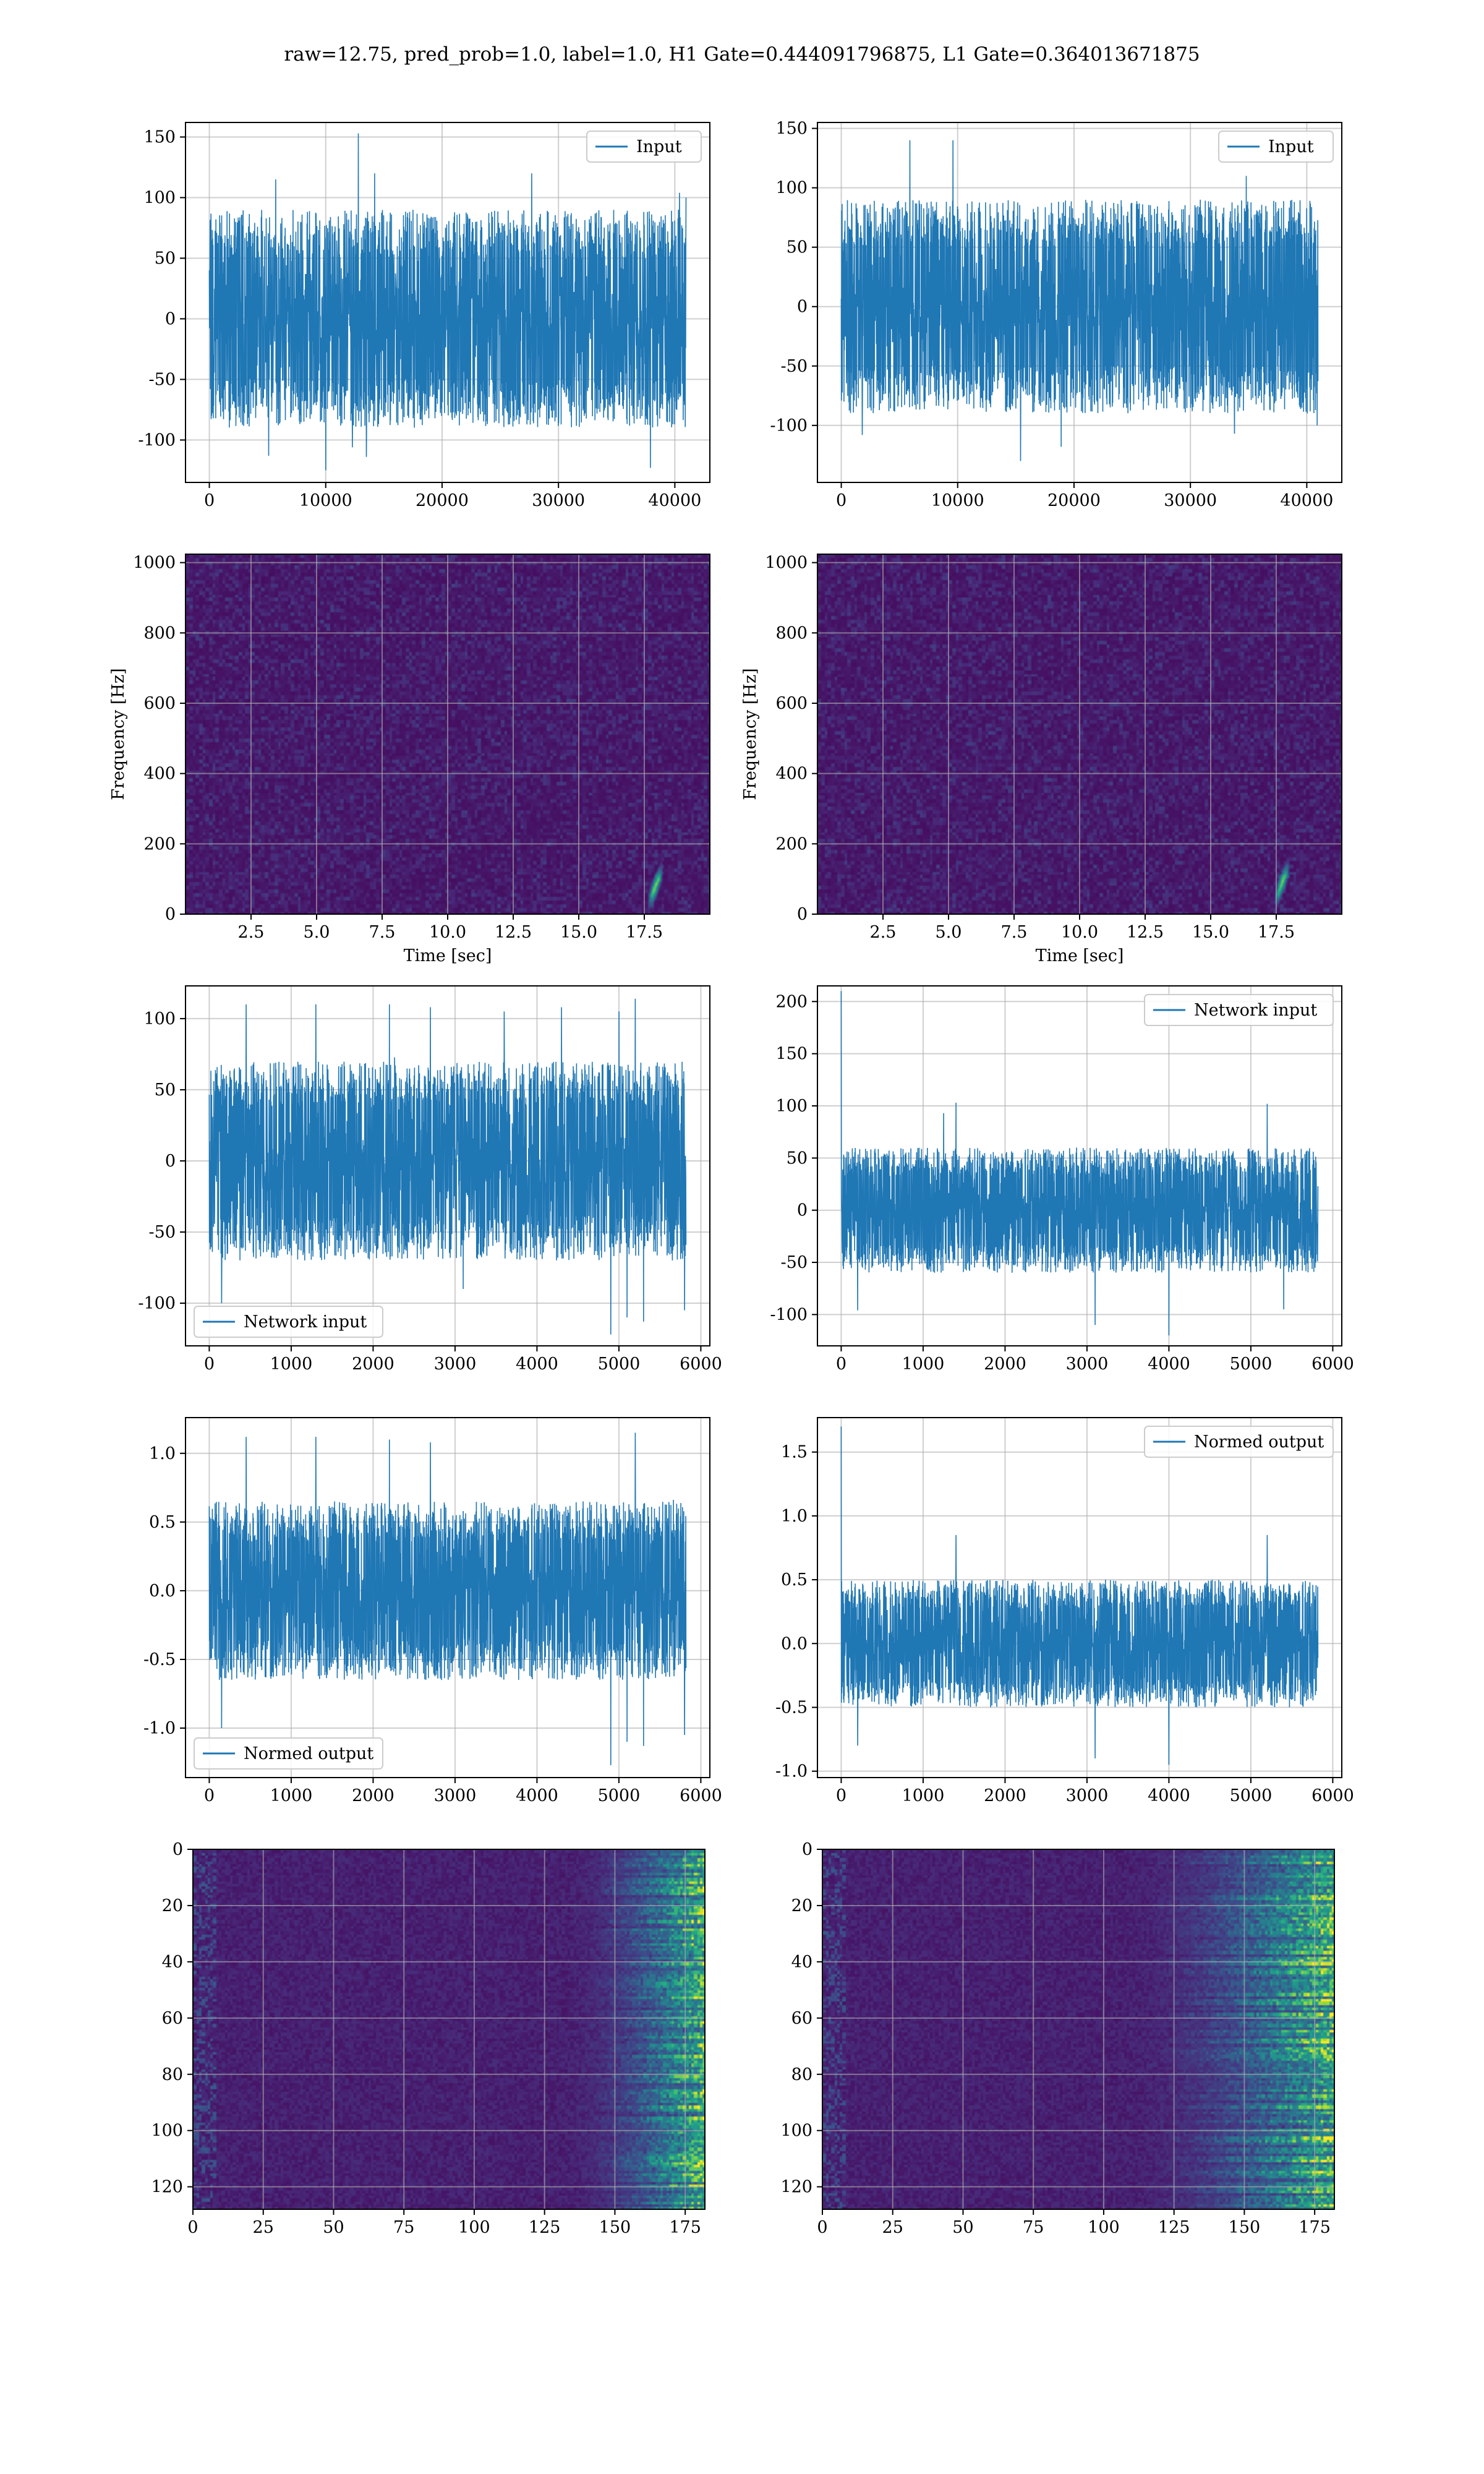 The image size is (1484, 2474). What do you see at coordinates (162, 1453) in the screenshot?
I see `y-tick-label: 1.0` at bounding box center [162, 1453].